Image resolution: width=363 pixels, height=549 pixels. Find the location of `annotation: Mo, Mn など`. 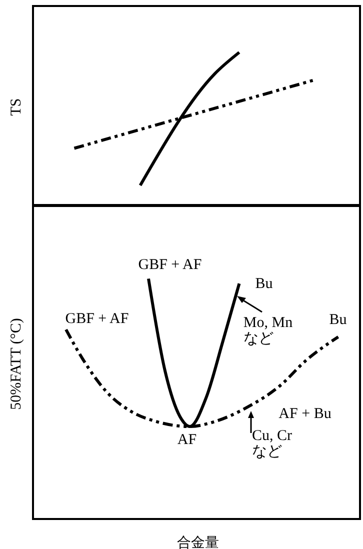

annotation: Mo, Mn など is located at coordinates (268, 331).